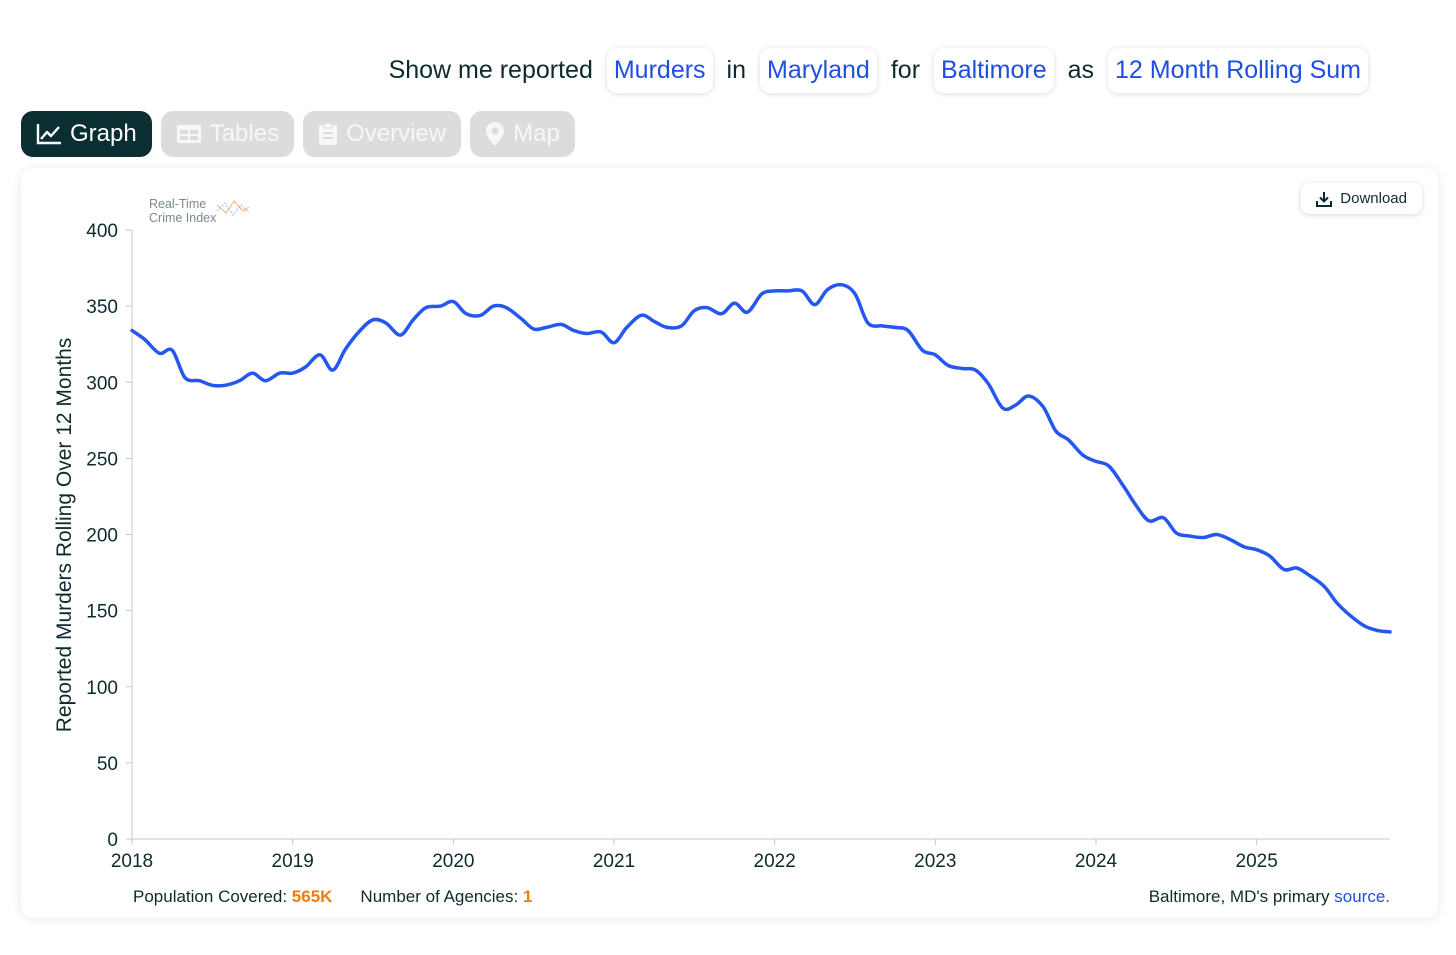 This screenshot has width=1456, height=955. What do you see at coordinates (188, 134) in the screenshot?
I see `table-icon` at bounding box center [188, 134].